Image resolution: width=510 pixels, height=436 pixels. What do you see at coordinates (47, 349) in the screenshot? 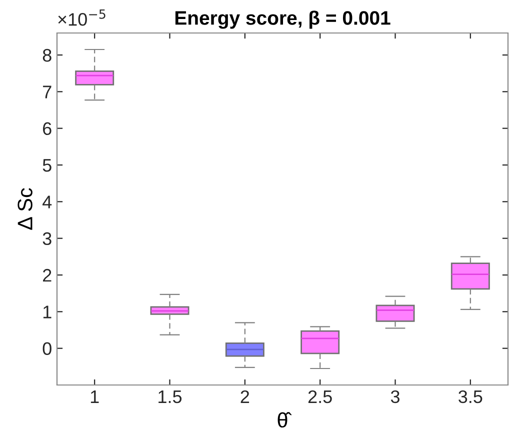
I see `y-tick-label: 0` at bounding box center [47, 349].